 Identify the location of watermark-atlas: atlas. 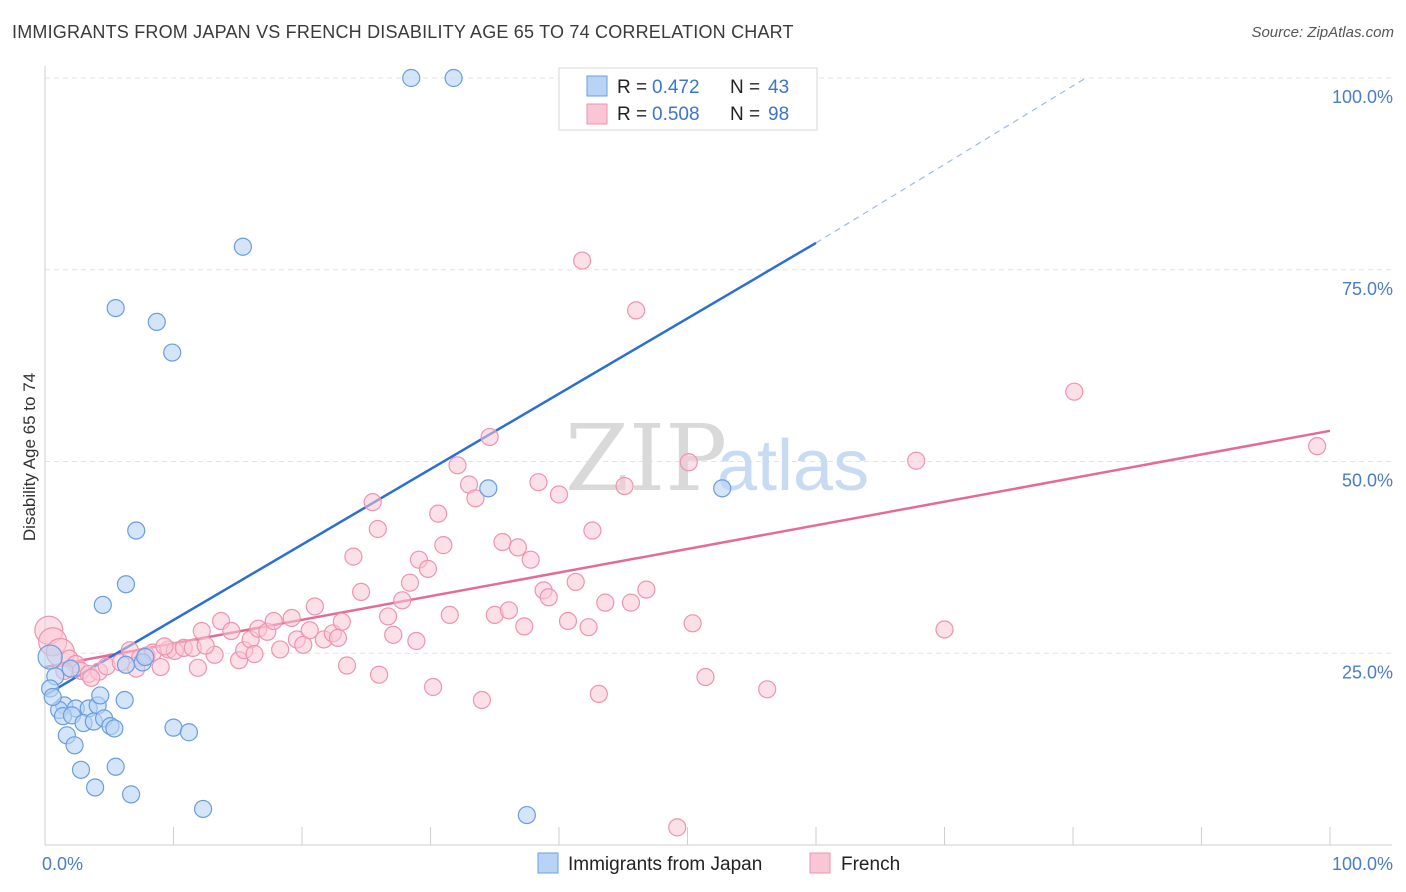
(793, 466).